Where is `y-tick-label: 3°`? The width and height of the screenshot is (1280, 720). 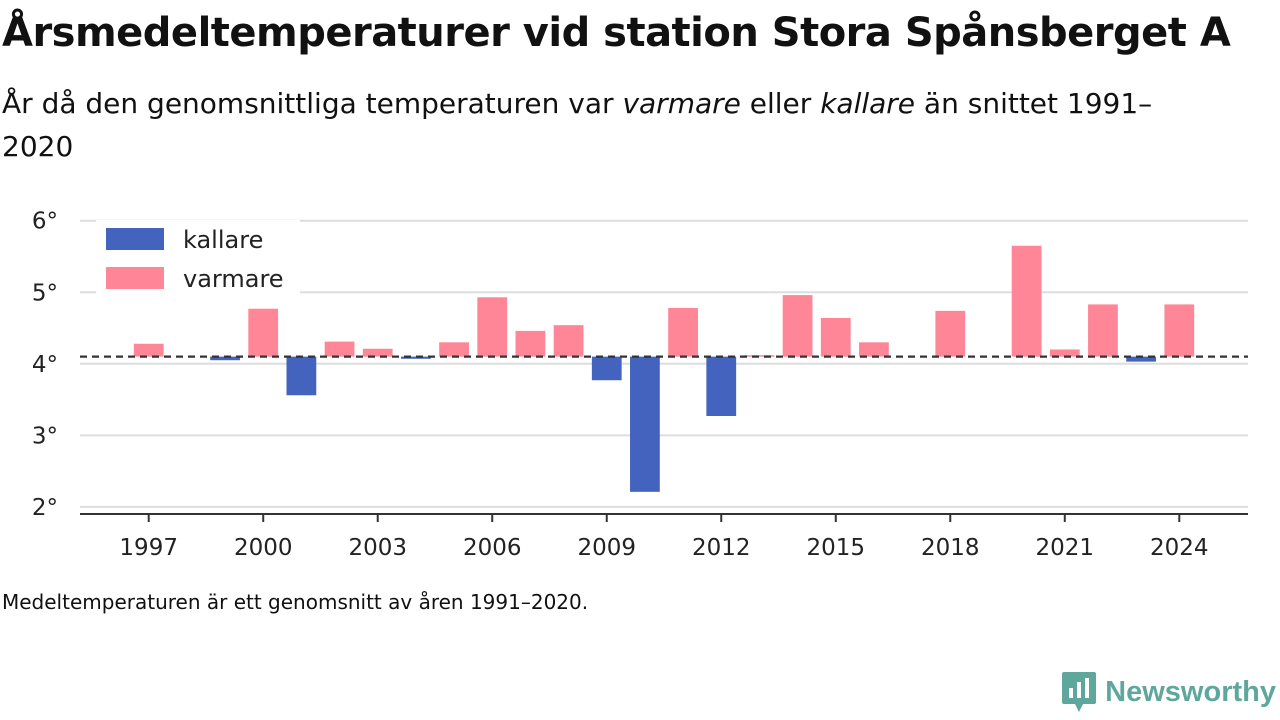
y-tick-label: 3° is located at coordinates (45, 436).